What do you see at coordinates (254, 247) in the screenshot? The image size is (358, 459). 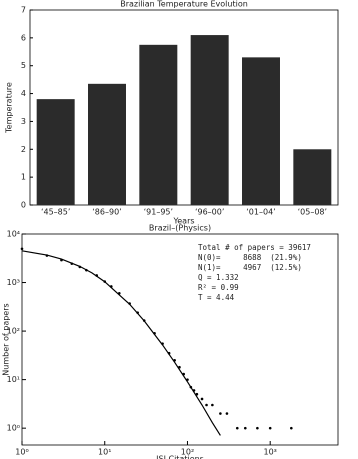 I see `annotation: Total # of papers = 39617` at bounding box center [254, 247].